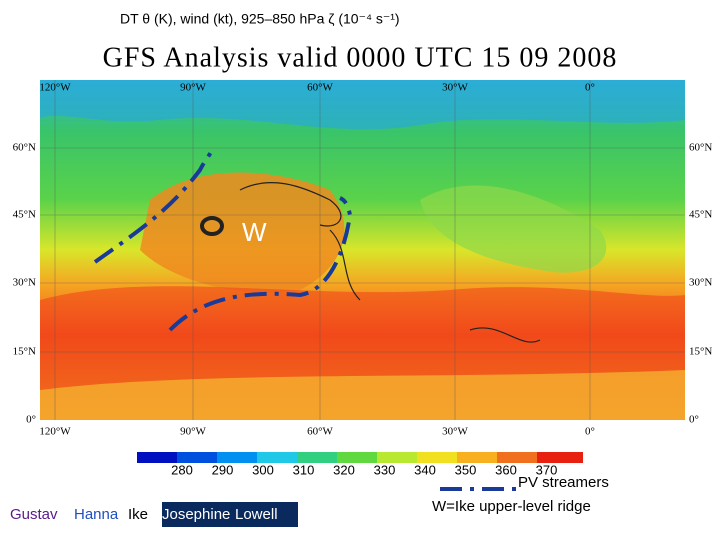  What do you see at coordinates (511, 506) in the screenshot?
I see `legend-ridge: W=Ike upper-level ridge` at bounding box center [511, 506].